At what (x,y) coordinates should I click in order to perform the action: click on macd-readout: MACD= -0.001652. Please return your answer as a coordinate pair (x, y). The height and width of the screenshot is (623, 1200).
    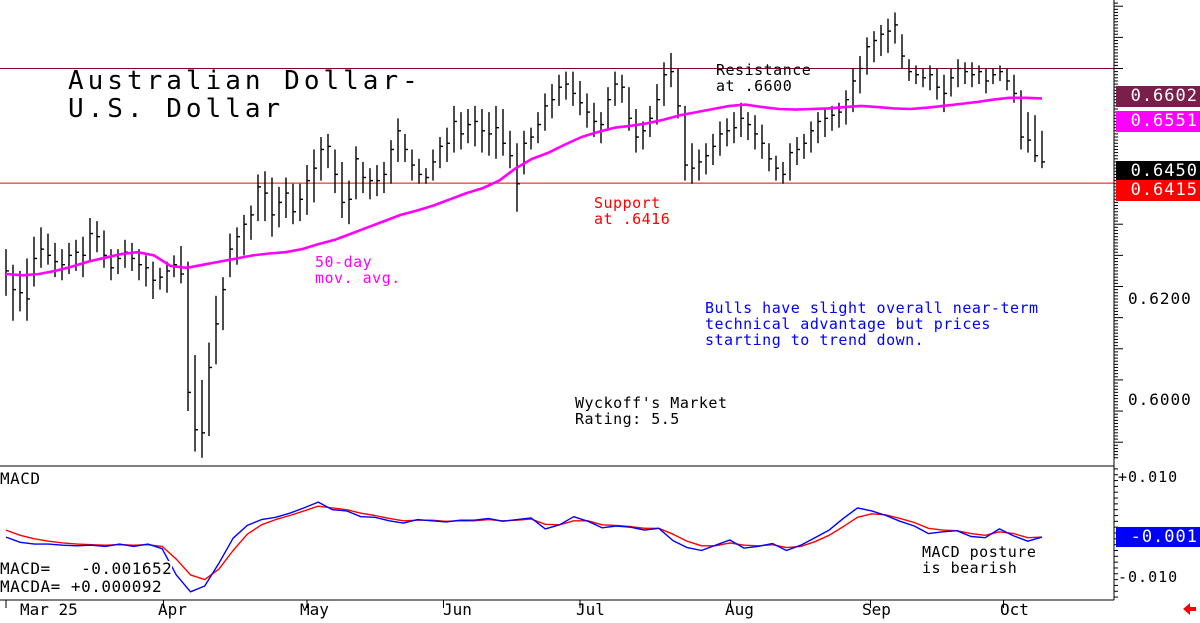
    Looking at the image, I should click on (86, 568).